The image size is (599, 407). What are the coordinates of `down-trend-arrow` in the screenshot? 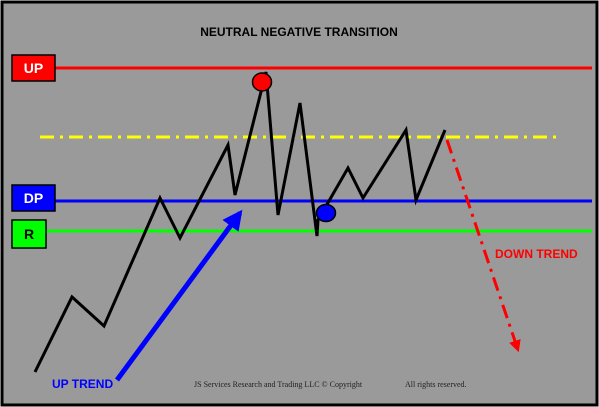 It's located at (483, 246).